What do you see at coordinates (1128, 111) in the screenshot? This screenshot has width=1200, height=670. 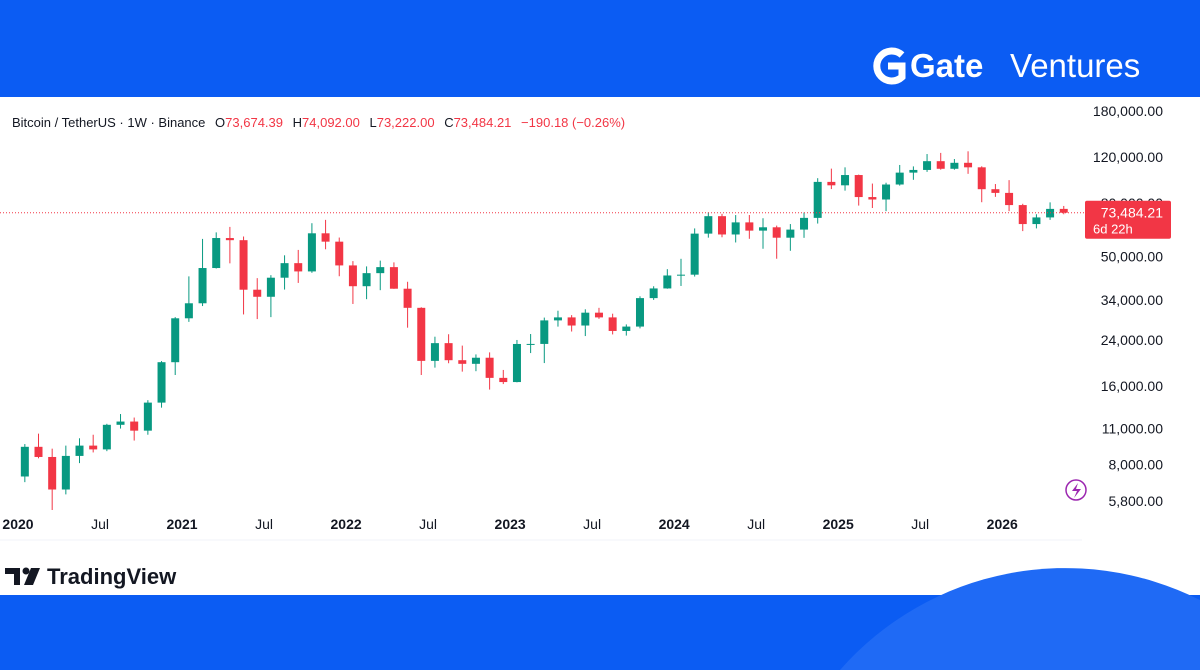 I see `y-tick-label: 180,000.00` at bounding box center [1128, 111].